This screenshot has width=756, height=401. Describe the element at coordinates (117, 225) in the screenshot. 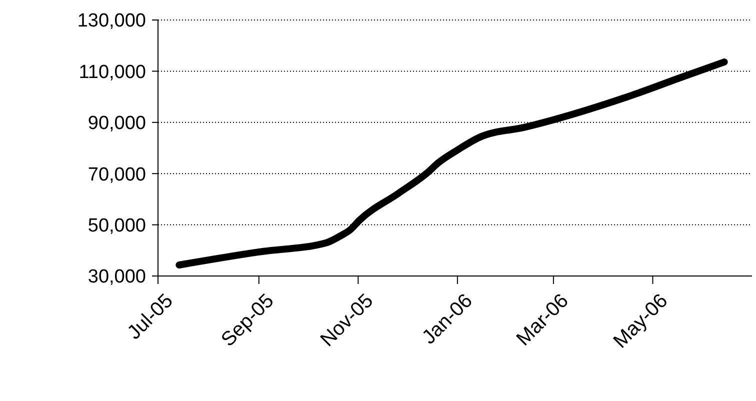

I see `y-tick-label: 50,000` at that location.